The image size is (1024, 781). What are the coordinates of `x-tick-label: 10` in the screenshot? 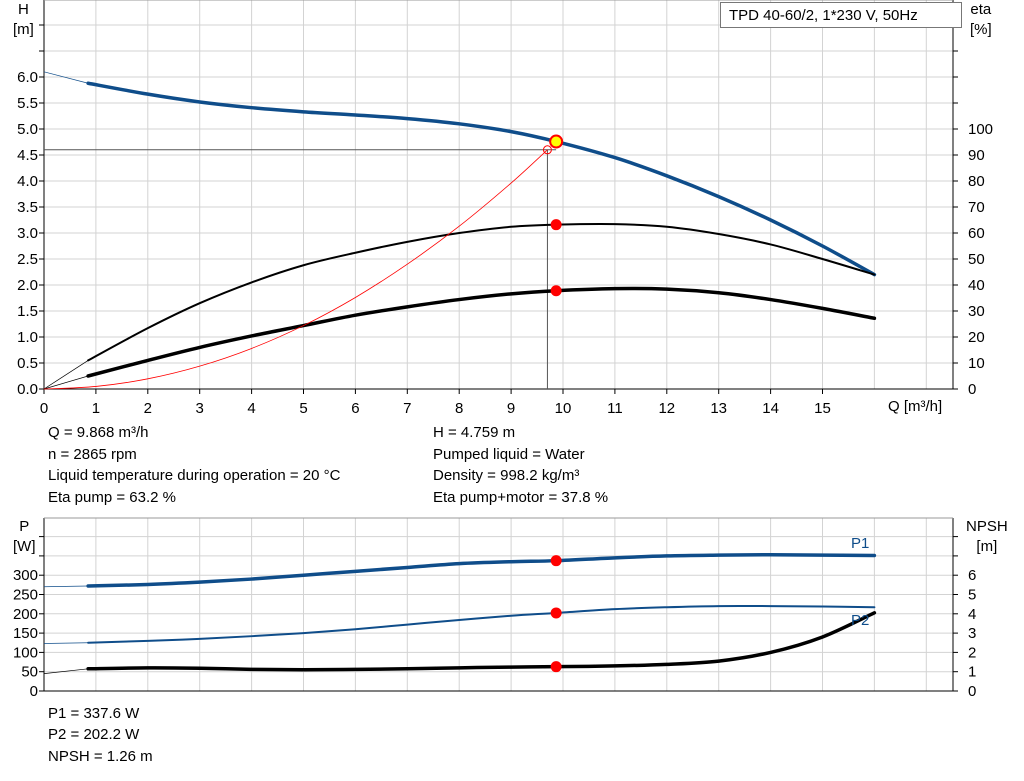 It's located at (563, 408).